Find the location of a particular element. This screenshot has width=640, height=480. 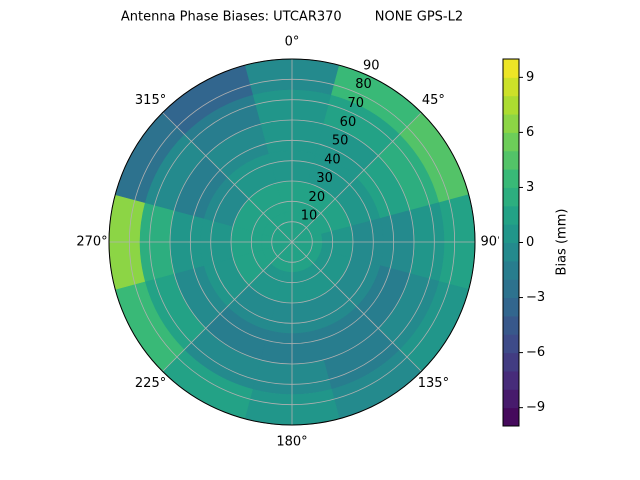

r-tick-label: 60 is located at coordinates (348, 122).